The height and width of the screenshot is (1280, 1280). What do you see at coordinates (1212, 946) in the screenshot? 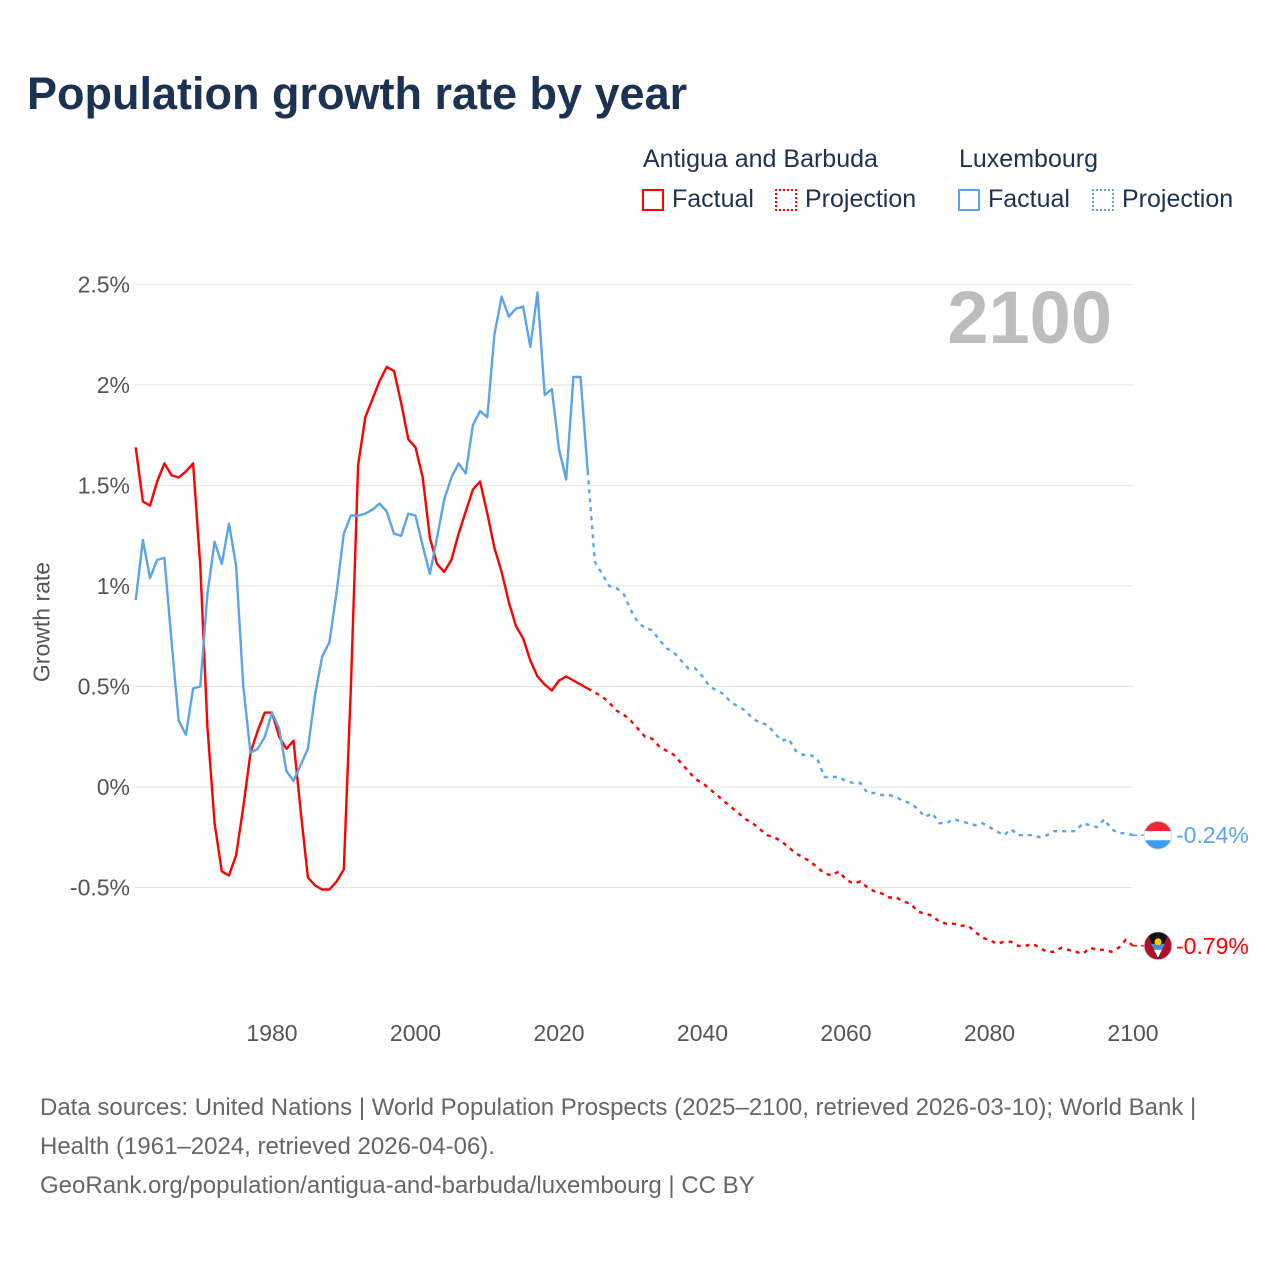
I see `antigua-and-barbuda-end-value: -0.79%` at bounding box center [1212, 946].